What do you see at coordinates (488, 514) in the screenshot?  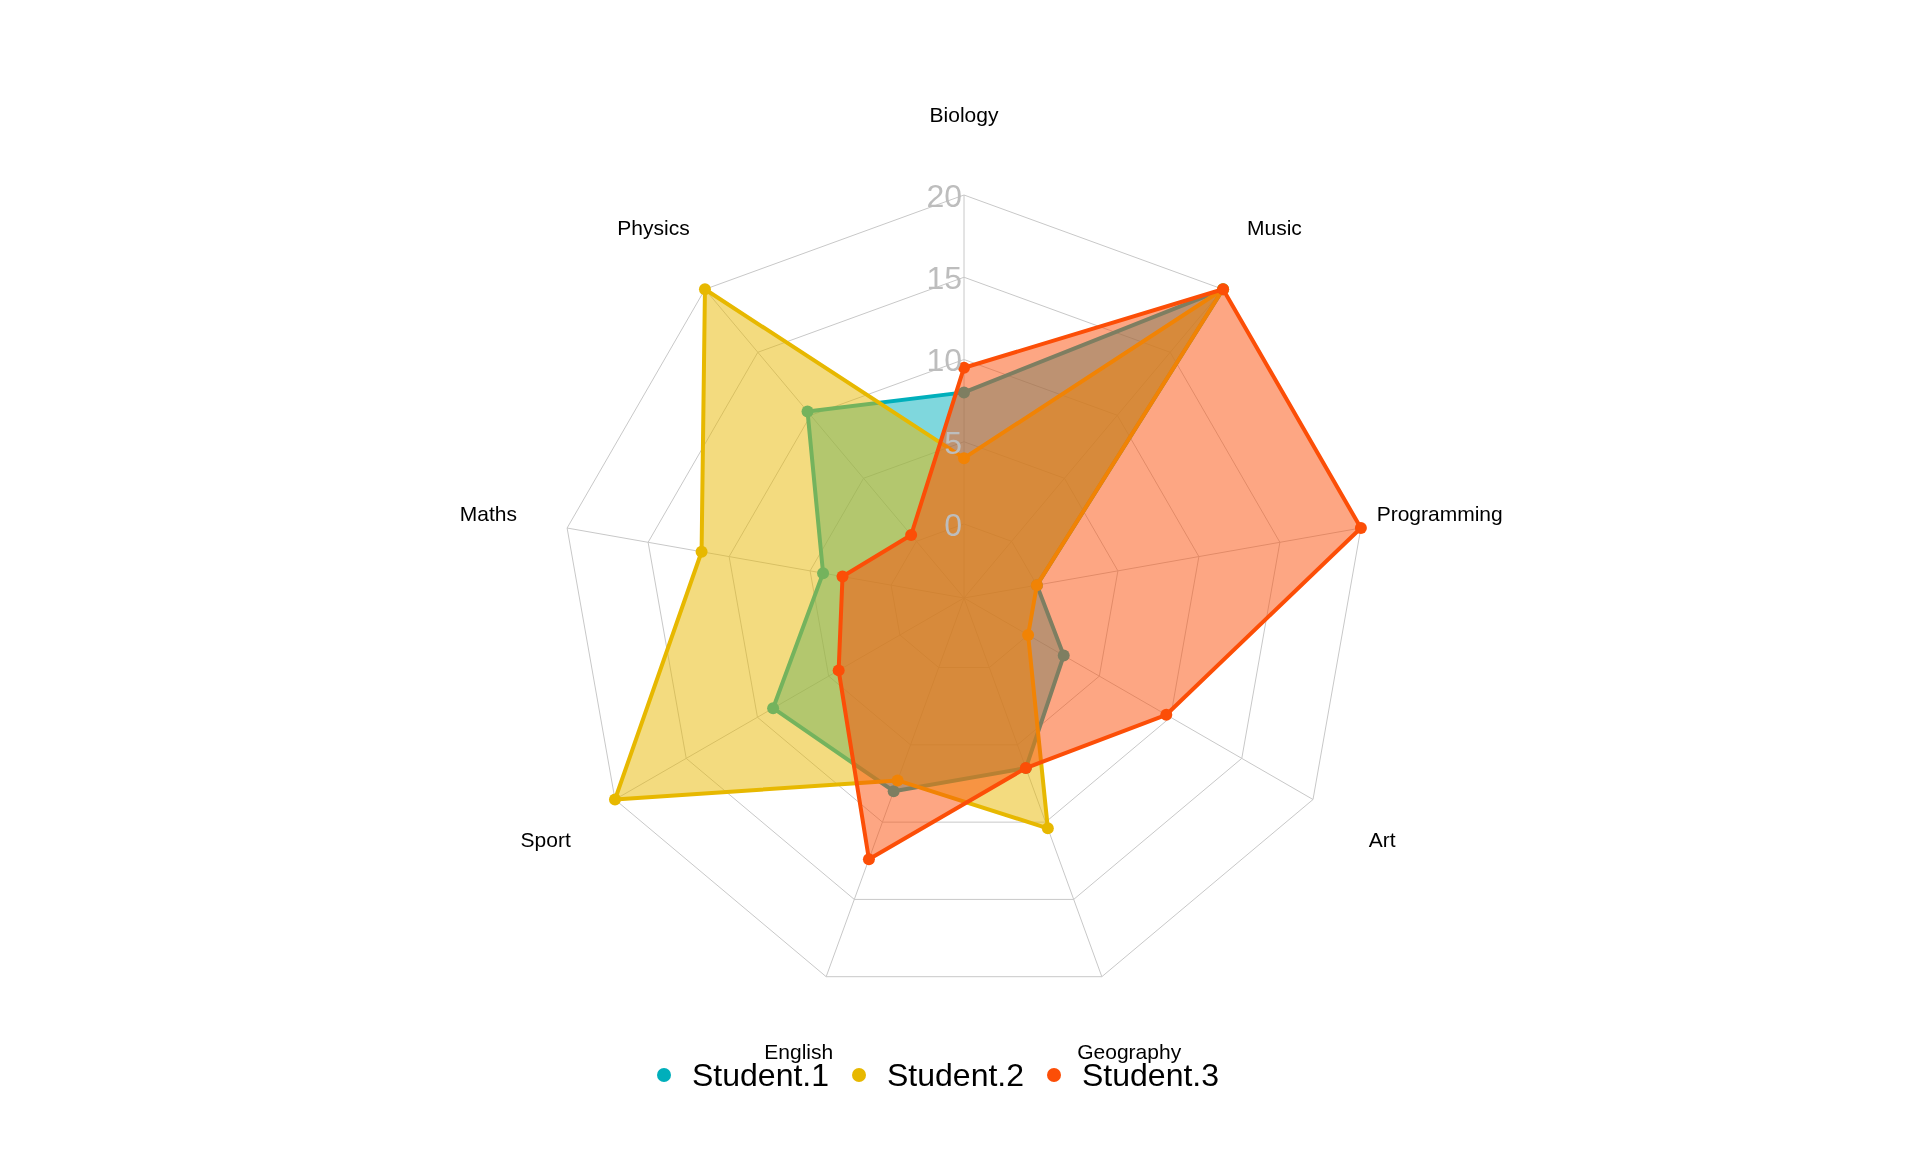 I see `spoke-label: Maths` at bounding box center [488, 514].